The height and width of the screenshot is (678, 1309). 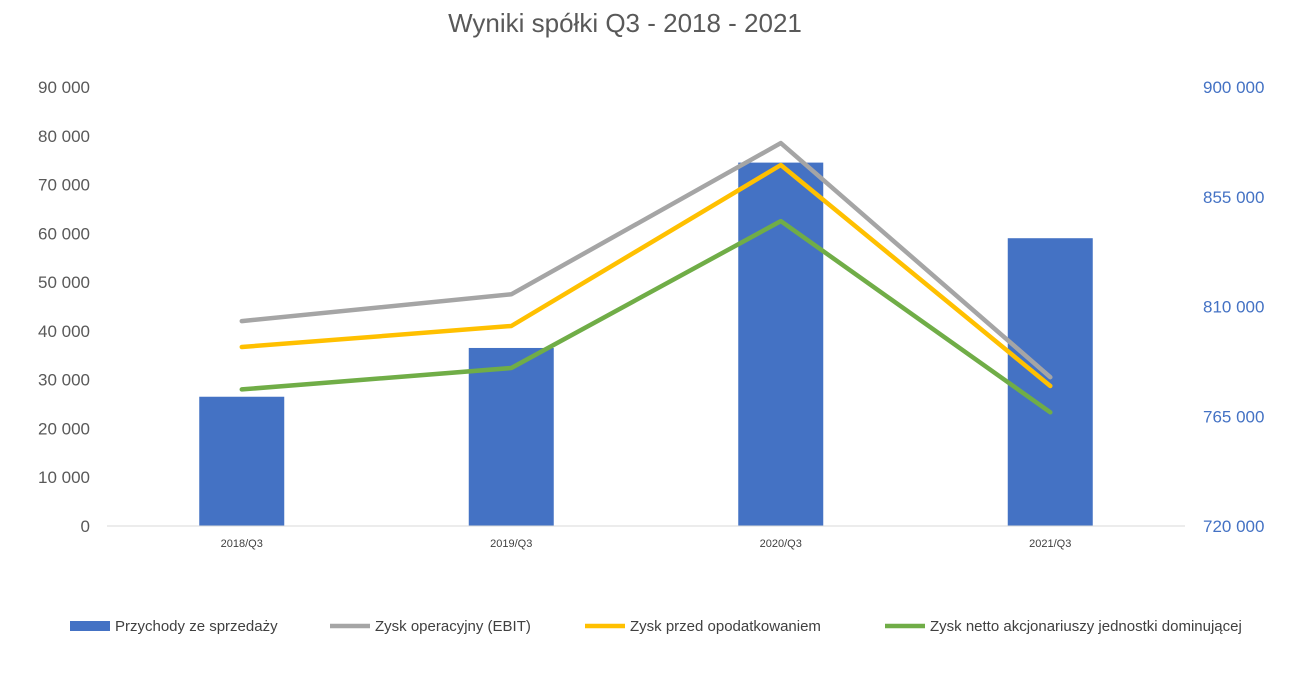 I want to click on x-axis-ticks: 2018/Q3 2019/Q3 2020/Q3 2021/Q3, so click(x=646, y=544).